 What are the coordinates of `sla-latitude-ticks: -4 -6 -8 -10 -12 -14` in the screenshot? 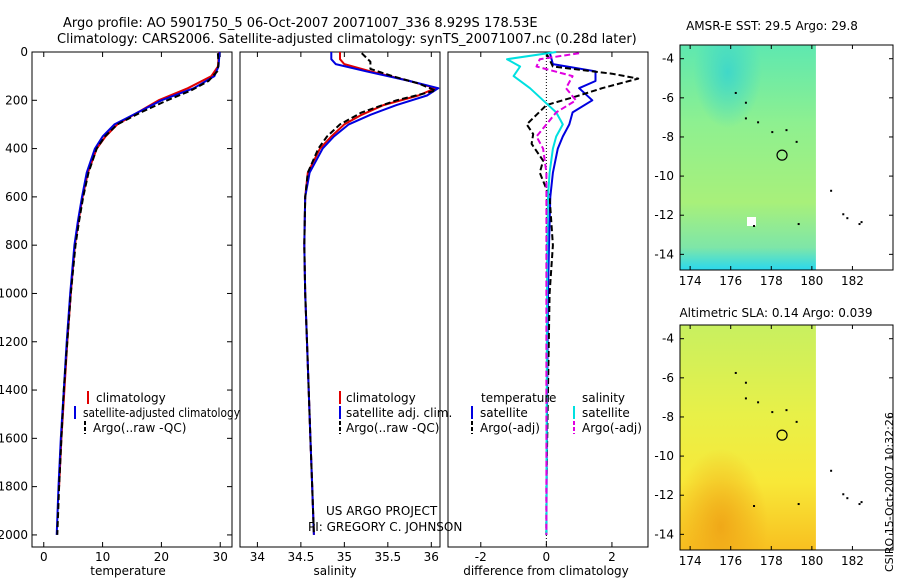 It's located at (773, 436).